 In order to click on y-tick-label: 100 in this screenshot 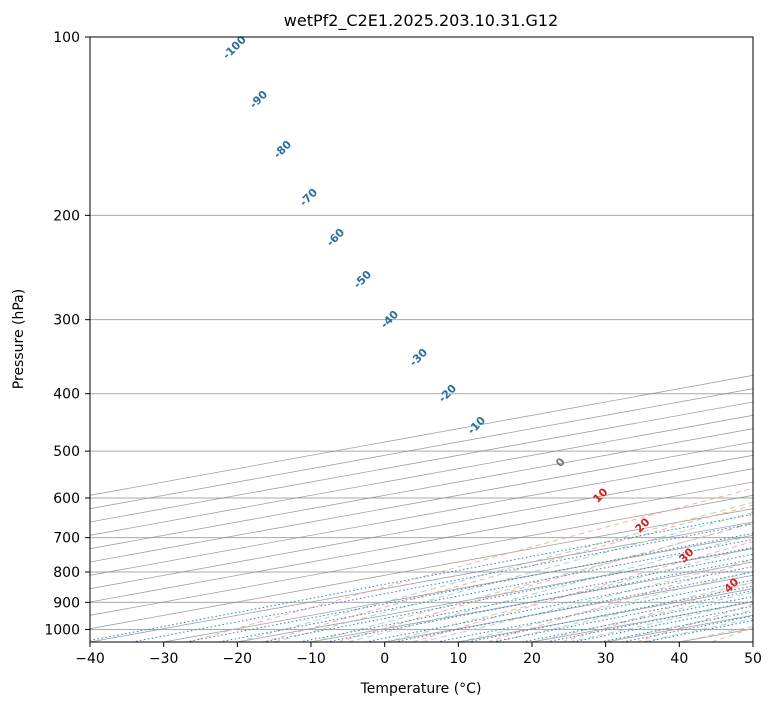, I will do `click(66, 38)`.